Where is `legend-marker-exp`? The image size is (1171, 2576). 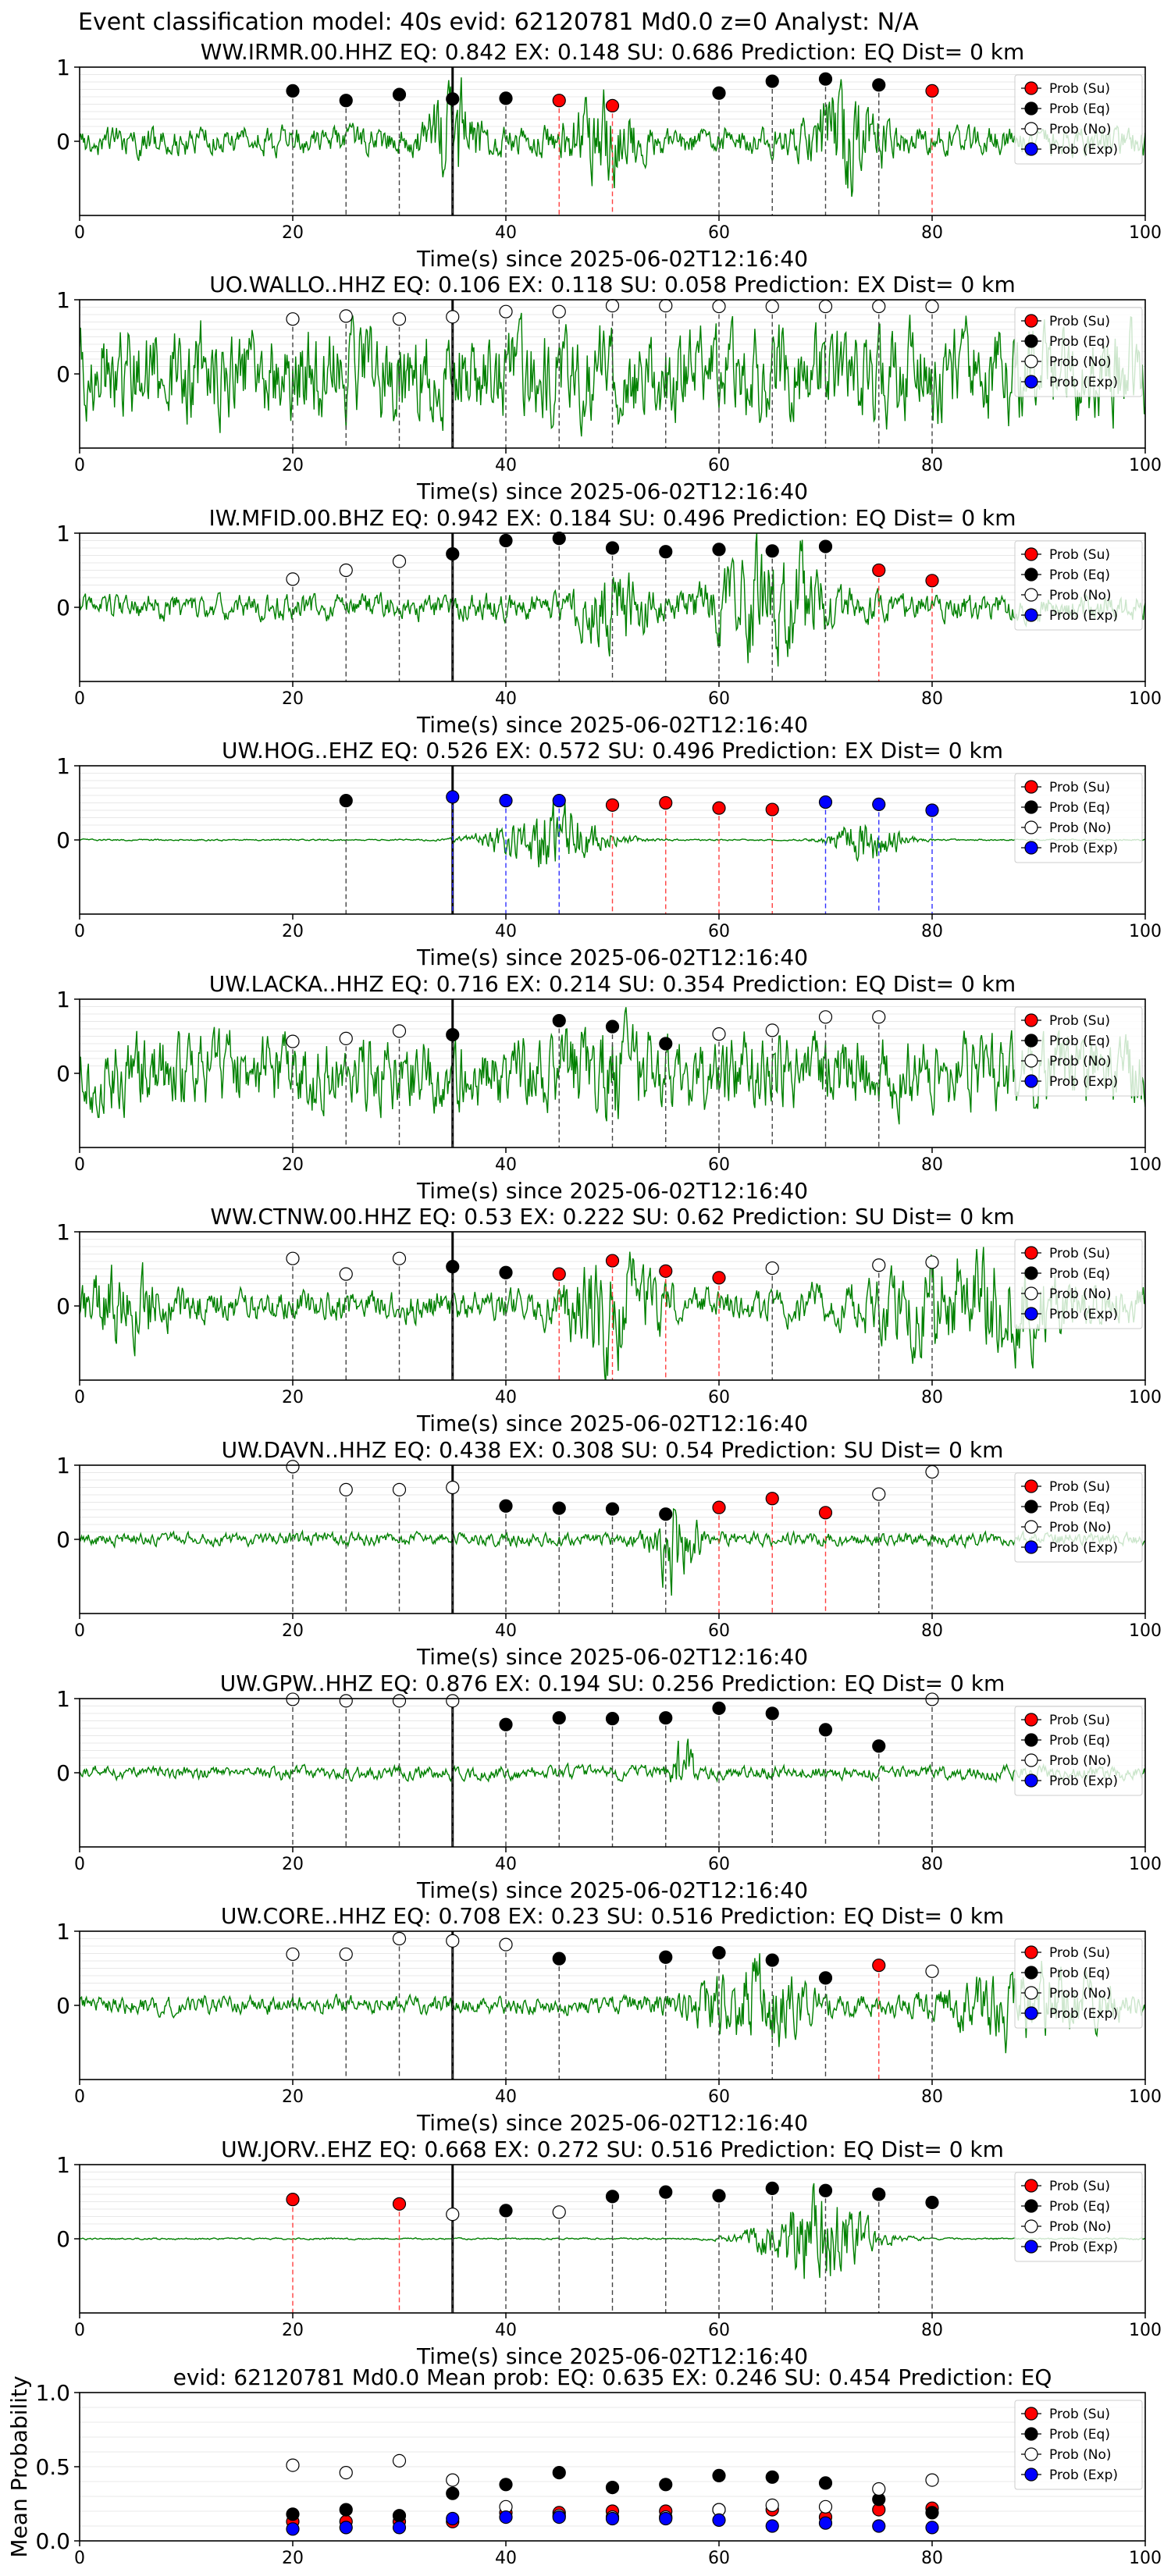 legend-marker-exp is located at coordinates (1031, 1547).